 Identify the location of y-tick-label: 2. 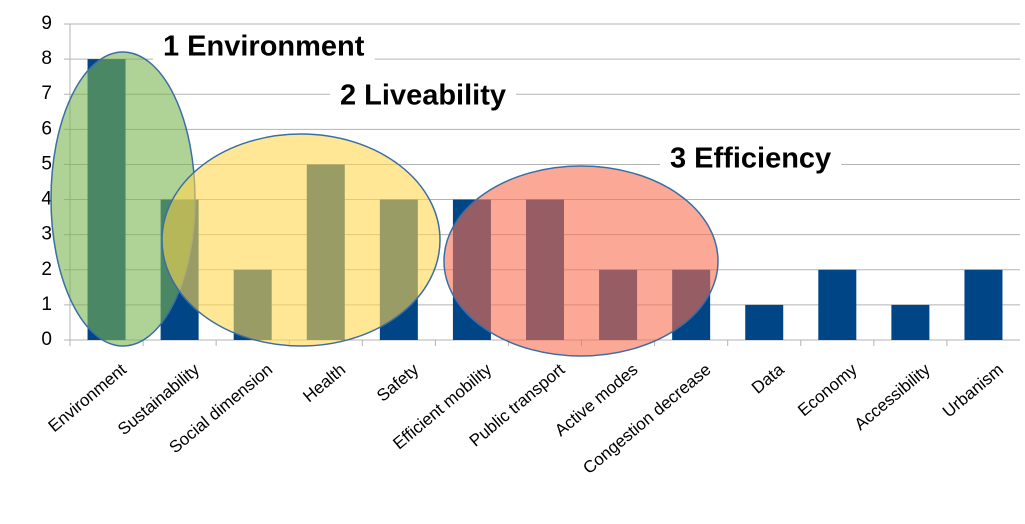
(46, 269).